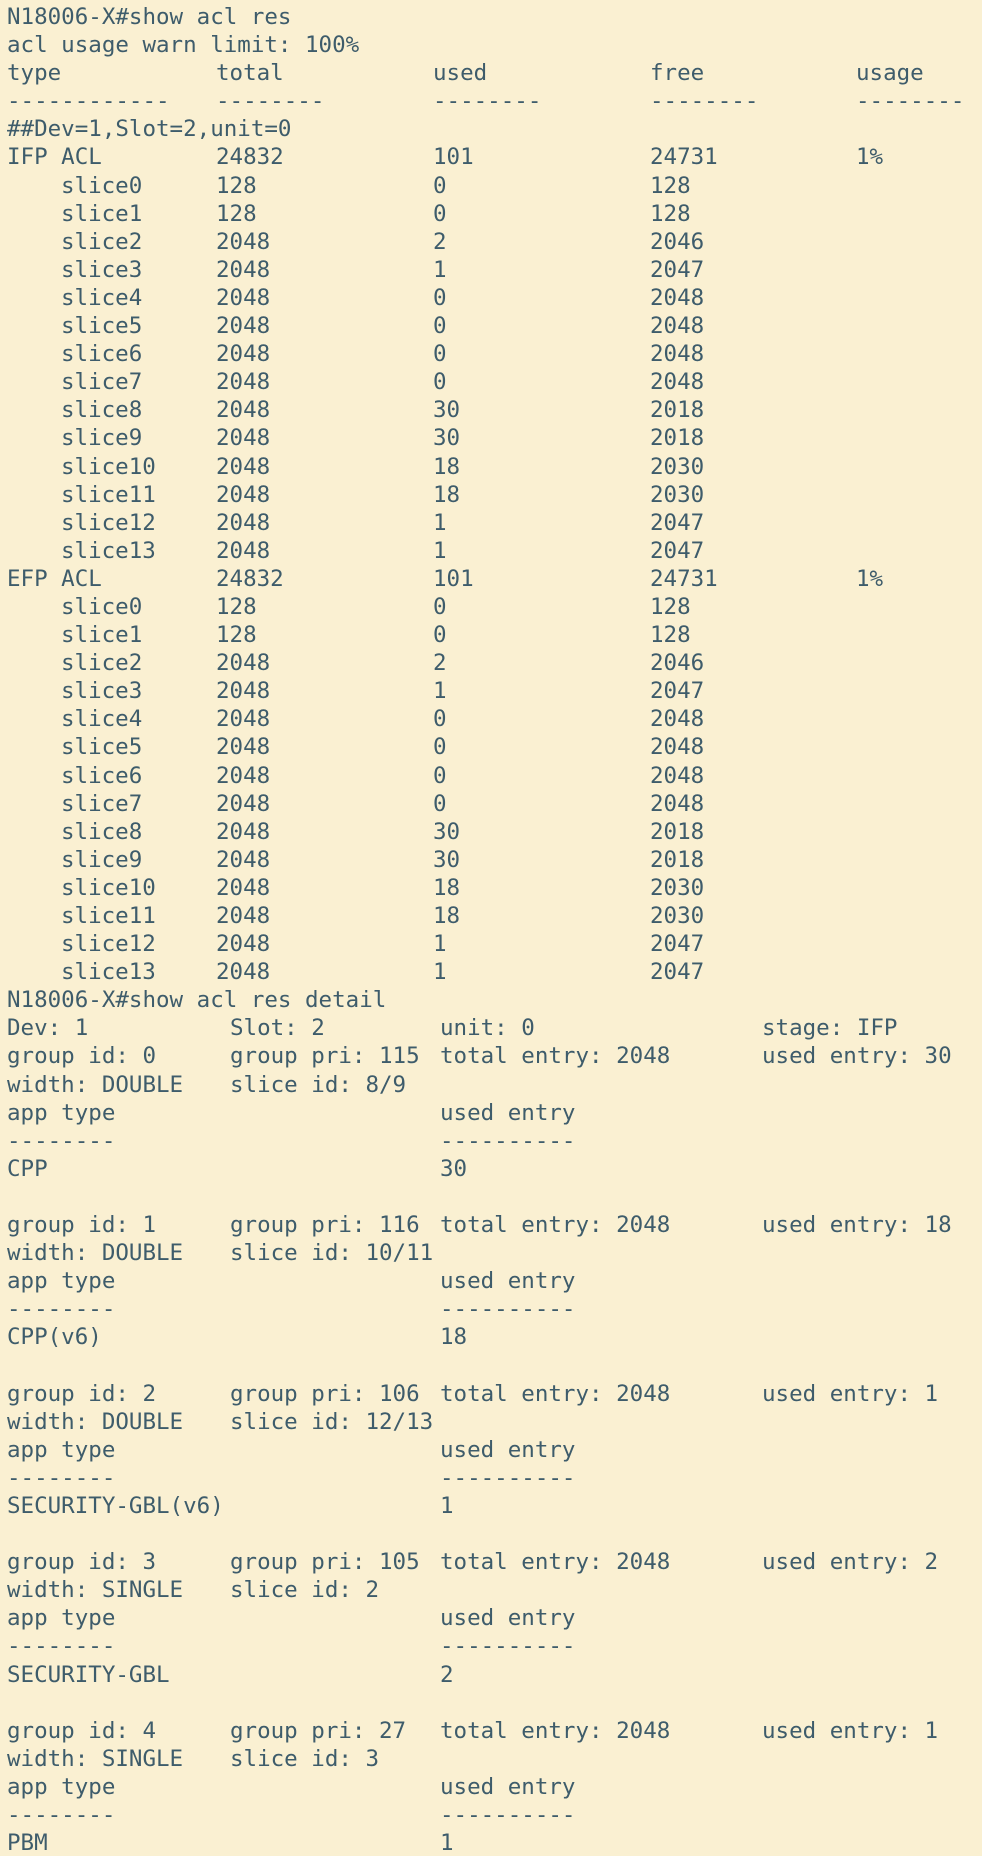  Describe the element at coordinates (491, 1169) in the screenshot. I see `app-table-row: CPP 30` at that location.